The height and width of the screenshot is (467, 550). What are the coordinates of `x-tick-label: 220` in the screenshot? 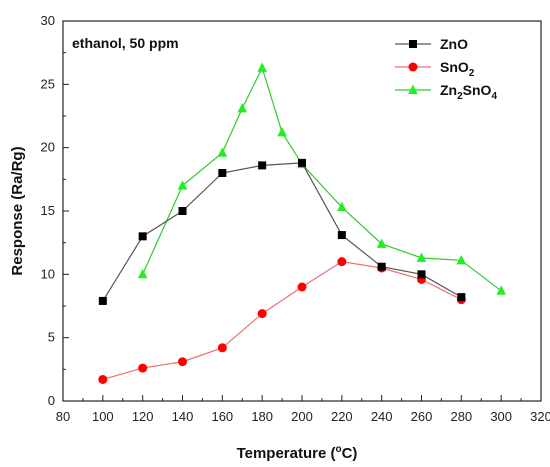 It's located at (342, 416).